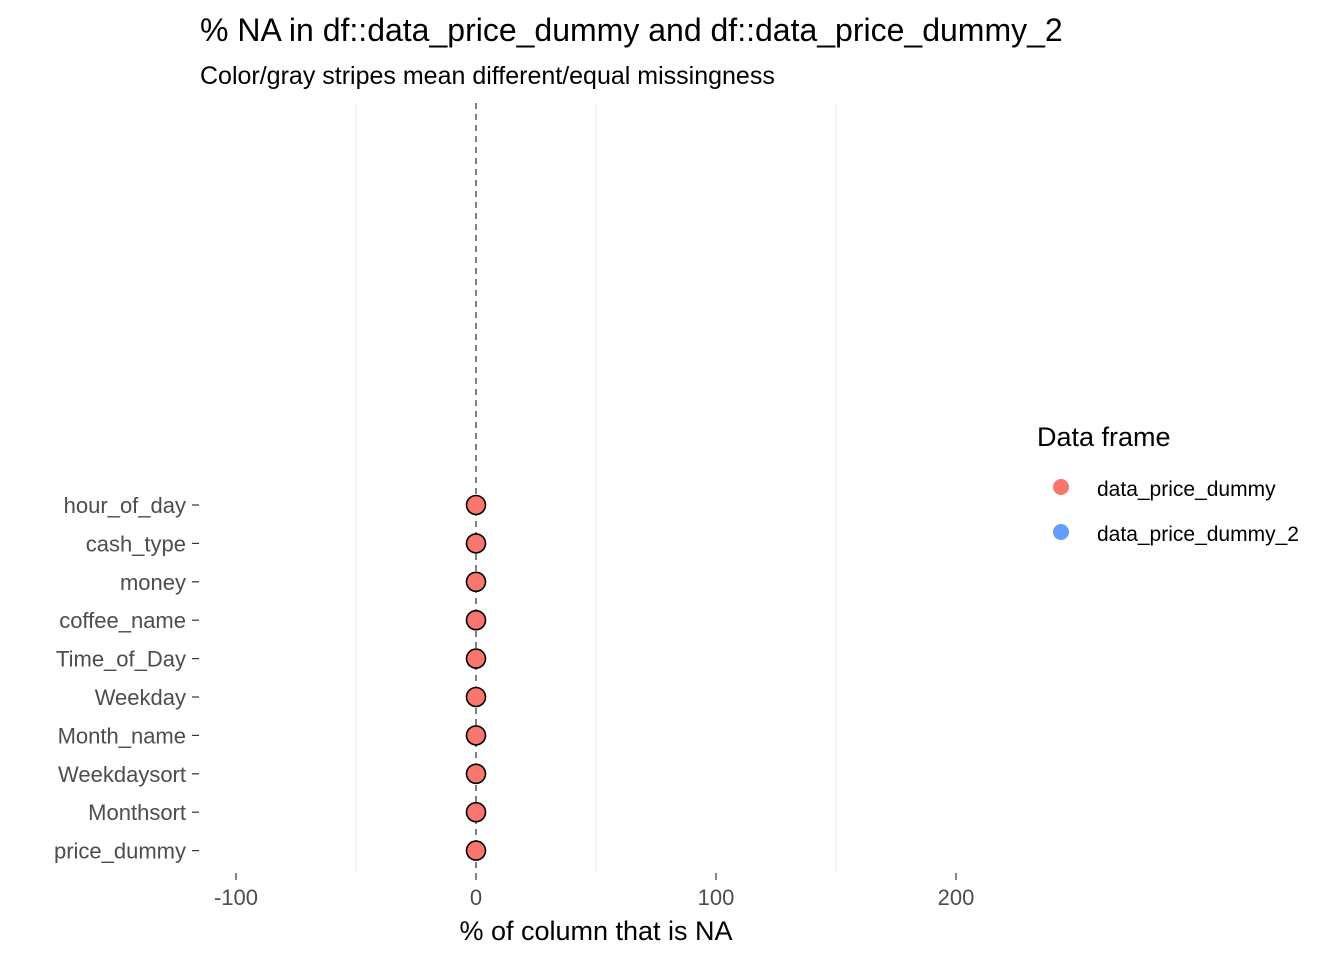 The image size is (1344, 960). I want to click on x-tick-label: 200, so click(956, 897).